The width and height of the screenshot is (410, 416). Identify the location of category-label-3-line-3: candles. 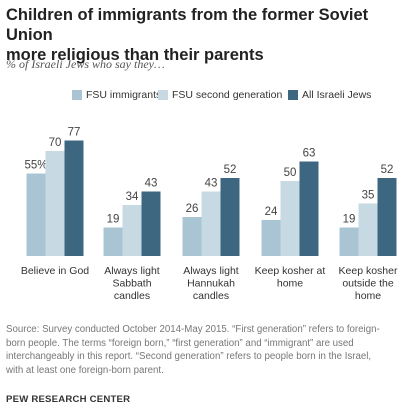
(211, 296).